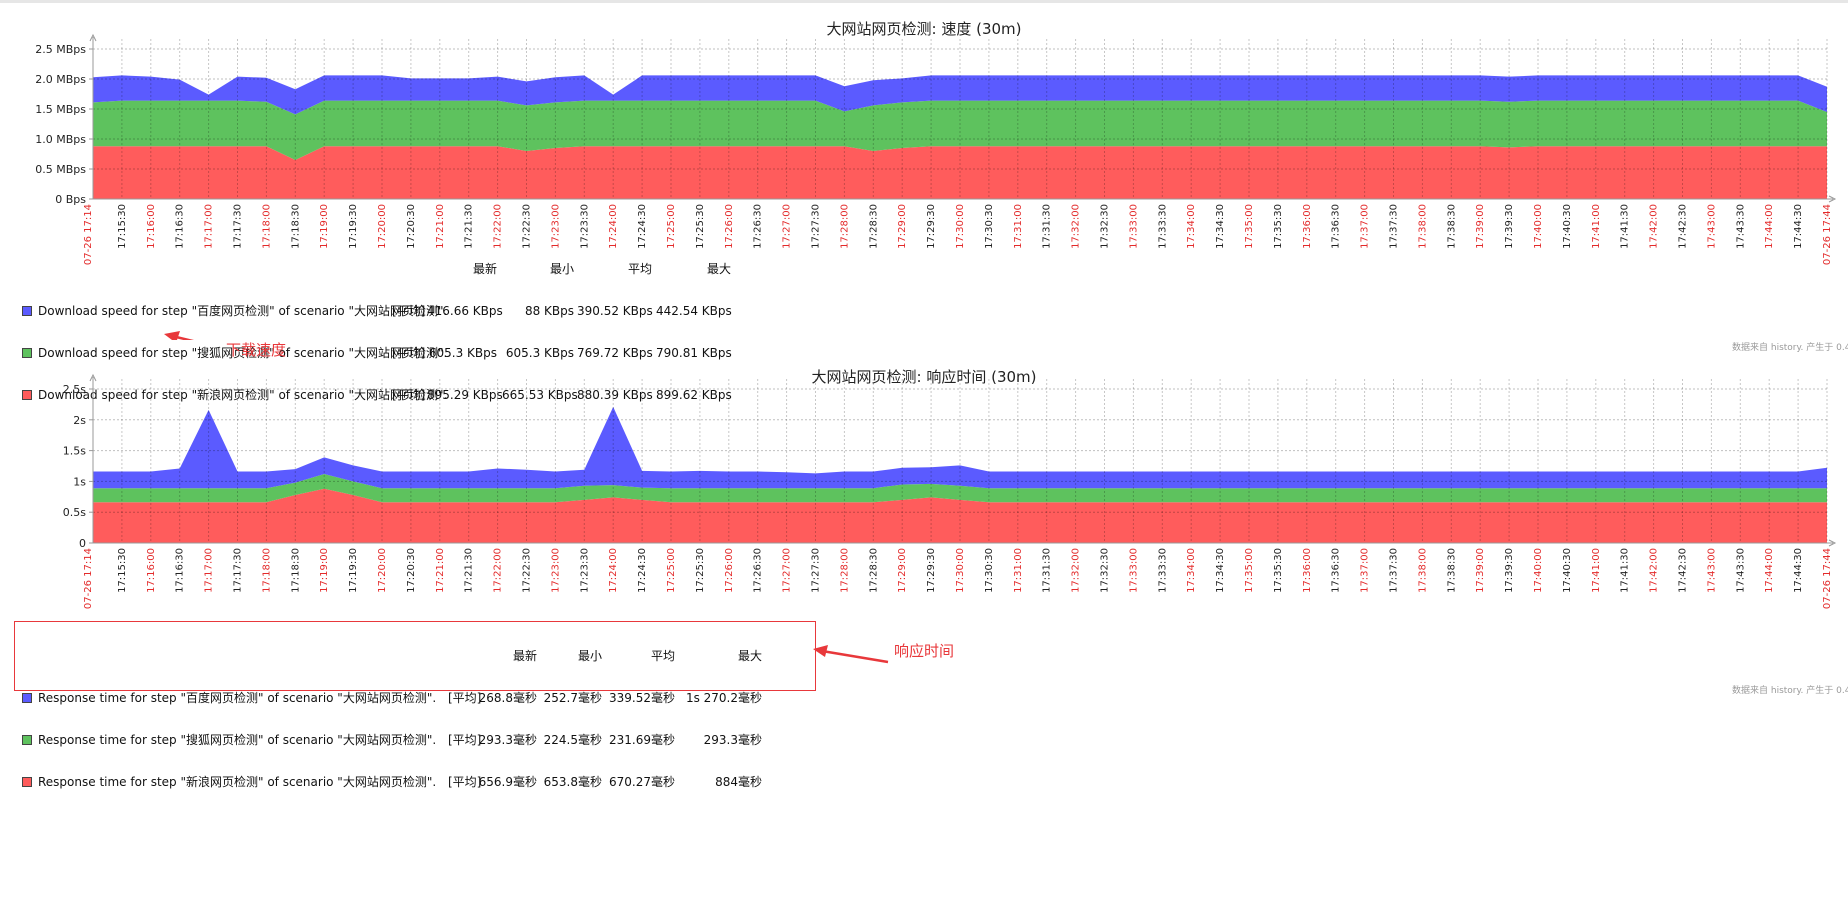 Image resolution: width=1848 pixels, height=901 pixels. What do you see at coordinates (662, 656) in the screenshot?
I see `legend-header-avg: 平均` at bounding box center [662, 656].